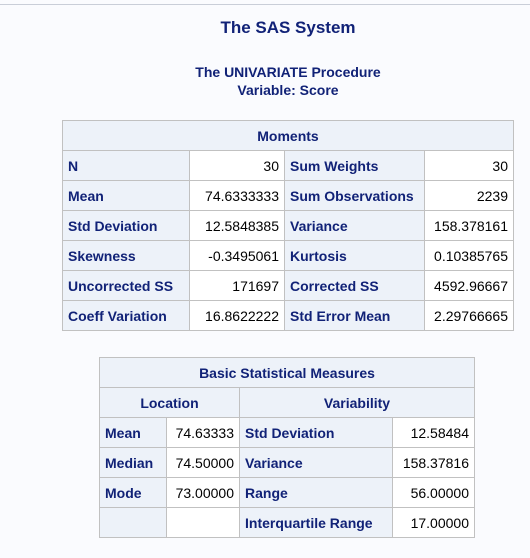  I want to click on row-label: Coeff Variation, so click(126, 315).